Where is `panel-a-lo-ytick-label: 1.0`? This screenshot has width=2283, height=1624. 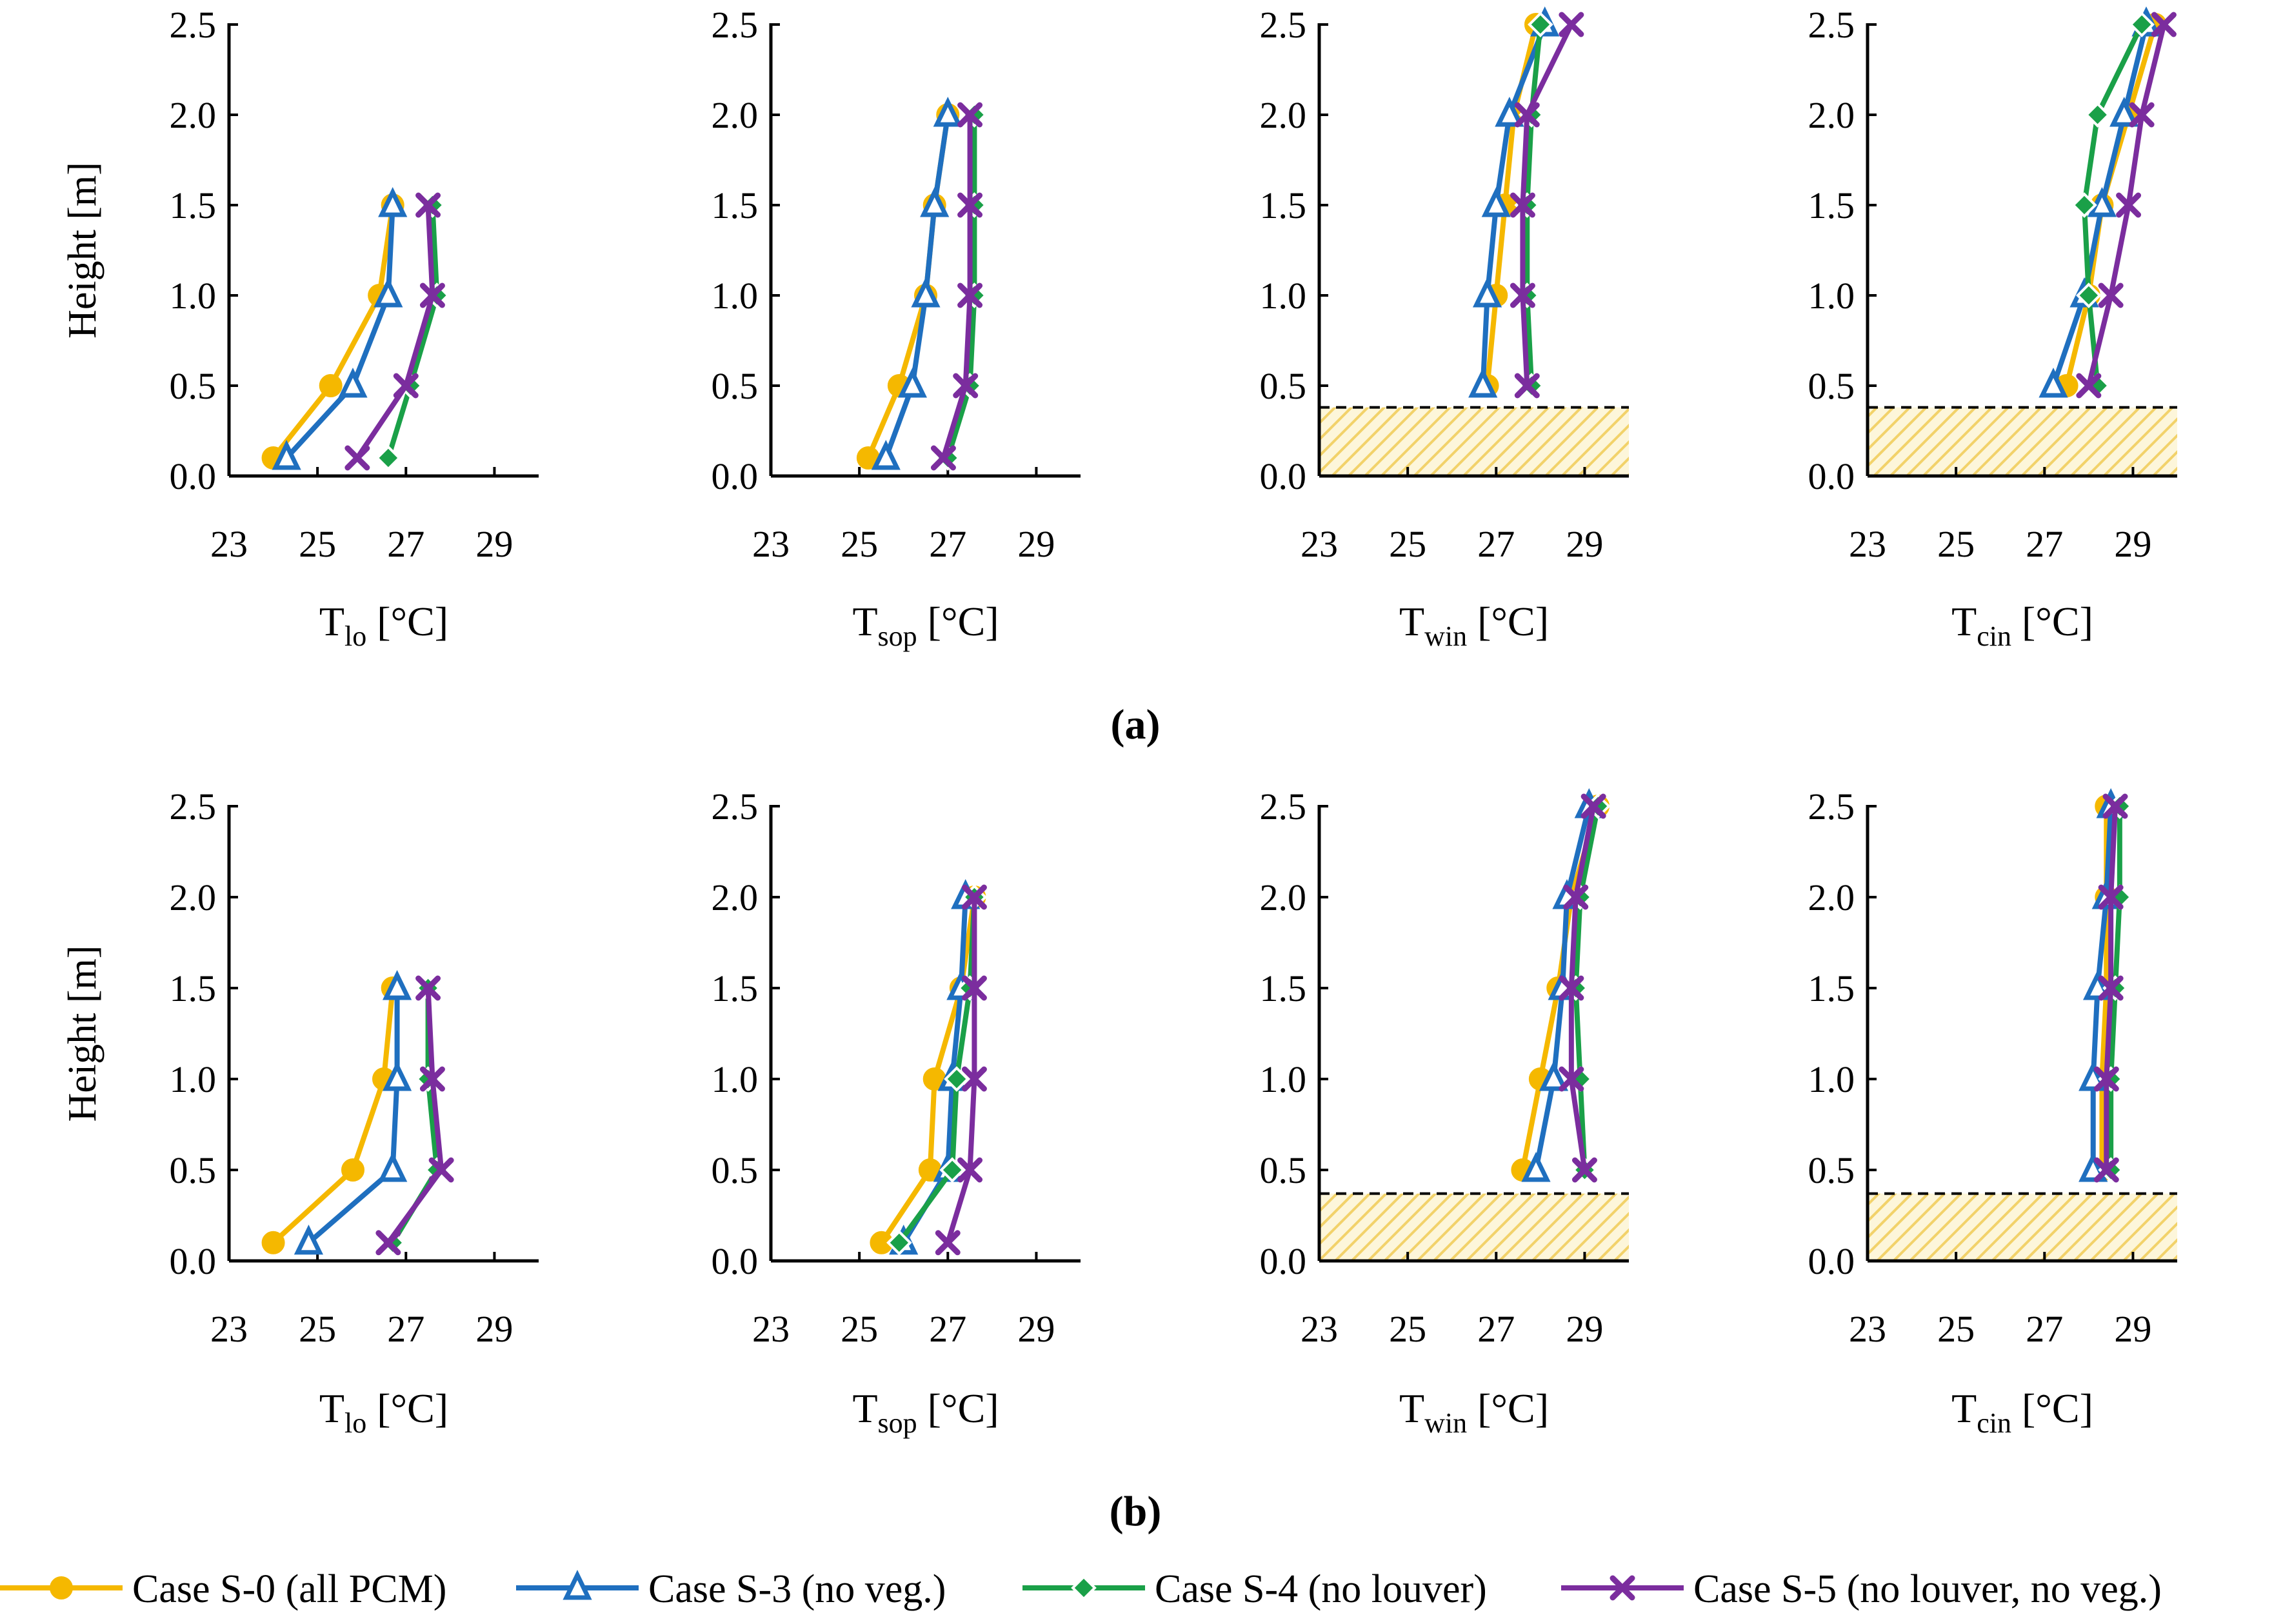
panel-a-lo-ytick-label: 1.0 is located at coordinates (194, 296).